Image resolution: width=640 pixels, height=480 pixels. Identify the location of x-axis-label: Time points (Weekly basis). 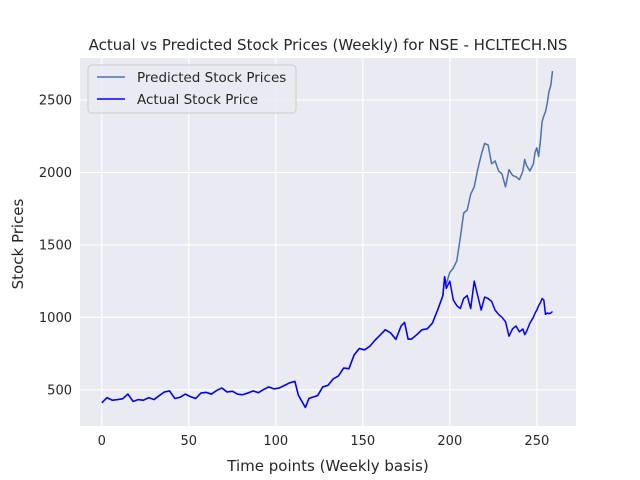
(327, 466).